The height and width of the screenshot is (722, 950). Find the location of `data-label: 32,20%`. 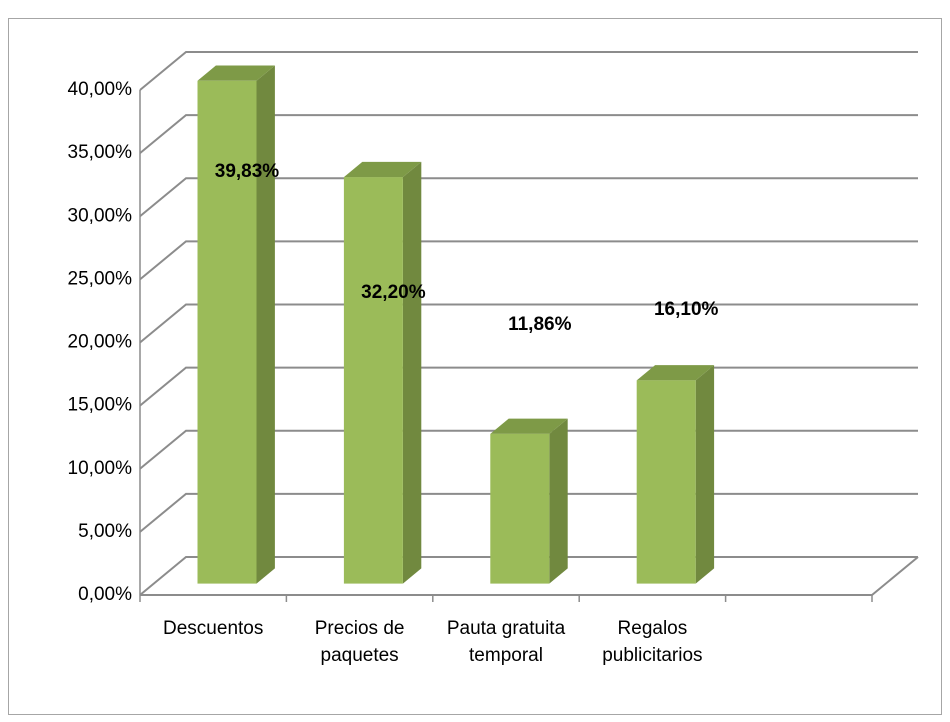

data-label: 32,20% is located at coordinates (393, 292).